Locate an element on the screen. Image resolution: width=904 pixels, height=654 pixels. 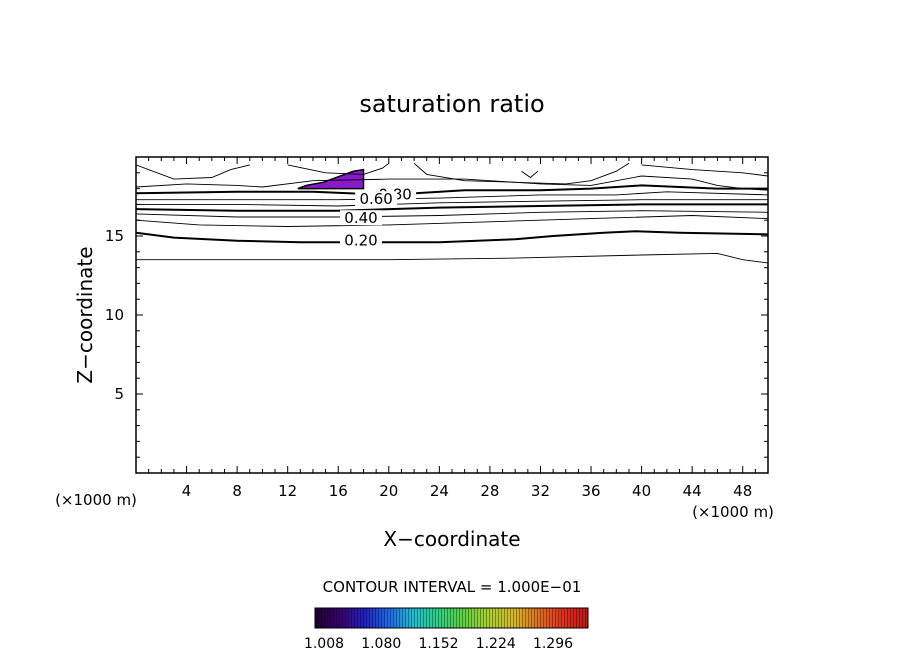
contour-label-group: 0.800.600.400.20 is located at coordinates (378, 217).